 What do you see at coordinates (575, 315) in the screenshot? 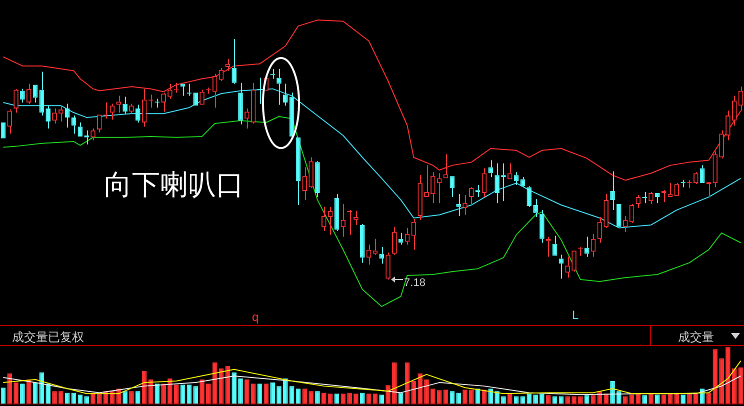
I see `text: L` at bounding box center [575, 315].